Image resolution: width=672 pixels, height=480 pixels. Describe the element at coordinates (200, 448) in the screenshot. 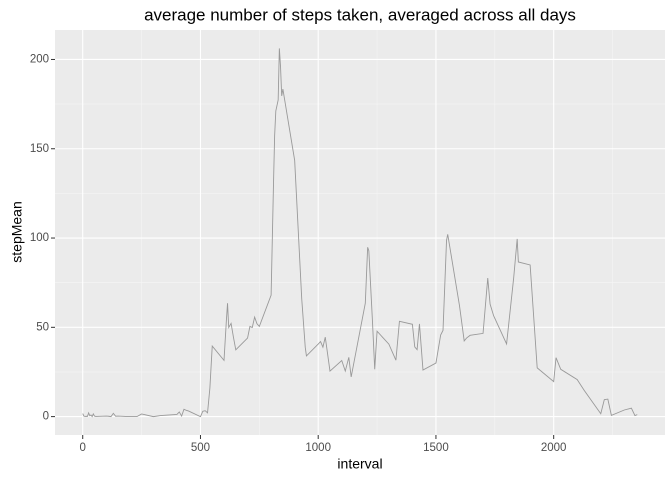

I see `x-tick-label: 500` at that location.